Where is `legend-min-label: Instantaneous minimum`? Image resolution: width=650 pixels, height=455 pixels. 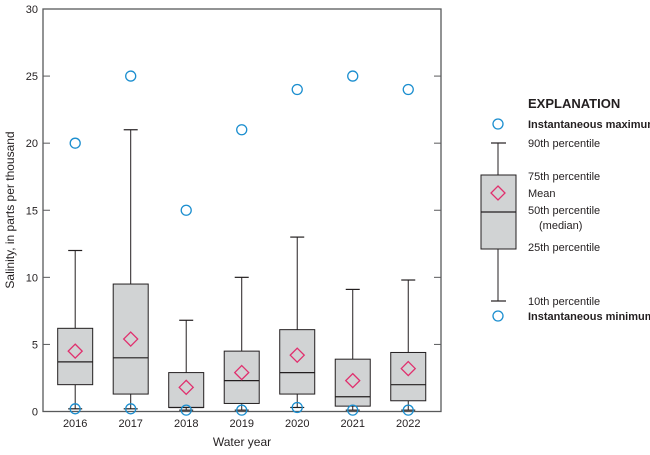
legend-min-label: Instantaneous minimum is located at coordinates (589, 317).